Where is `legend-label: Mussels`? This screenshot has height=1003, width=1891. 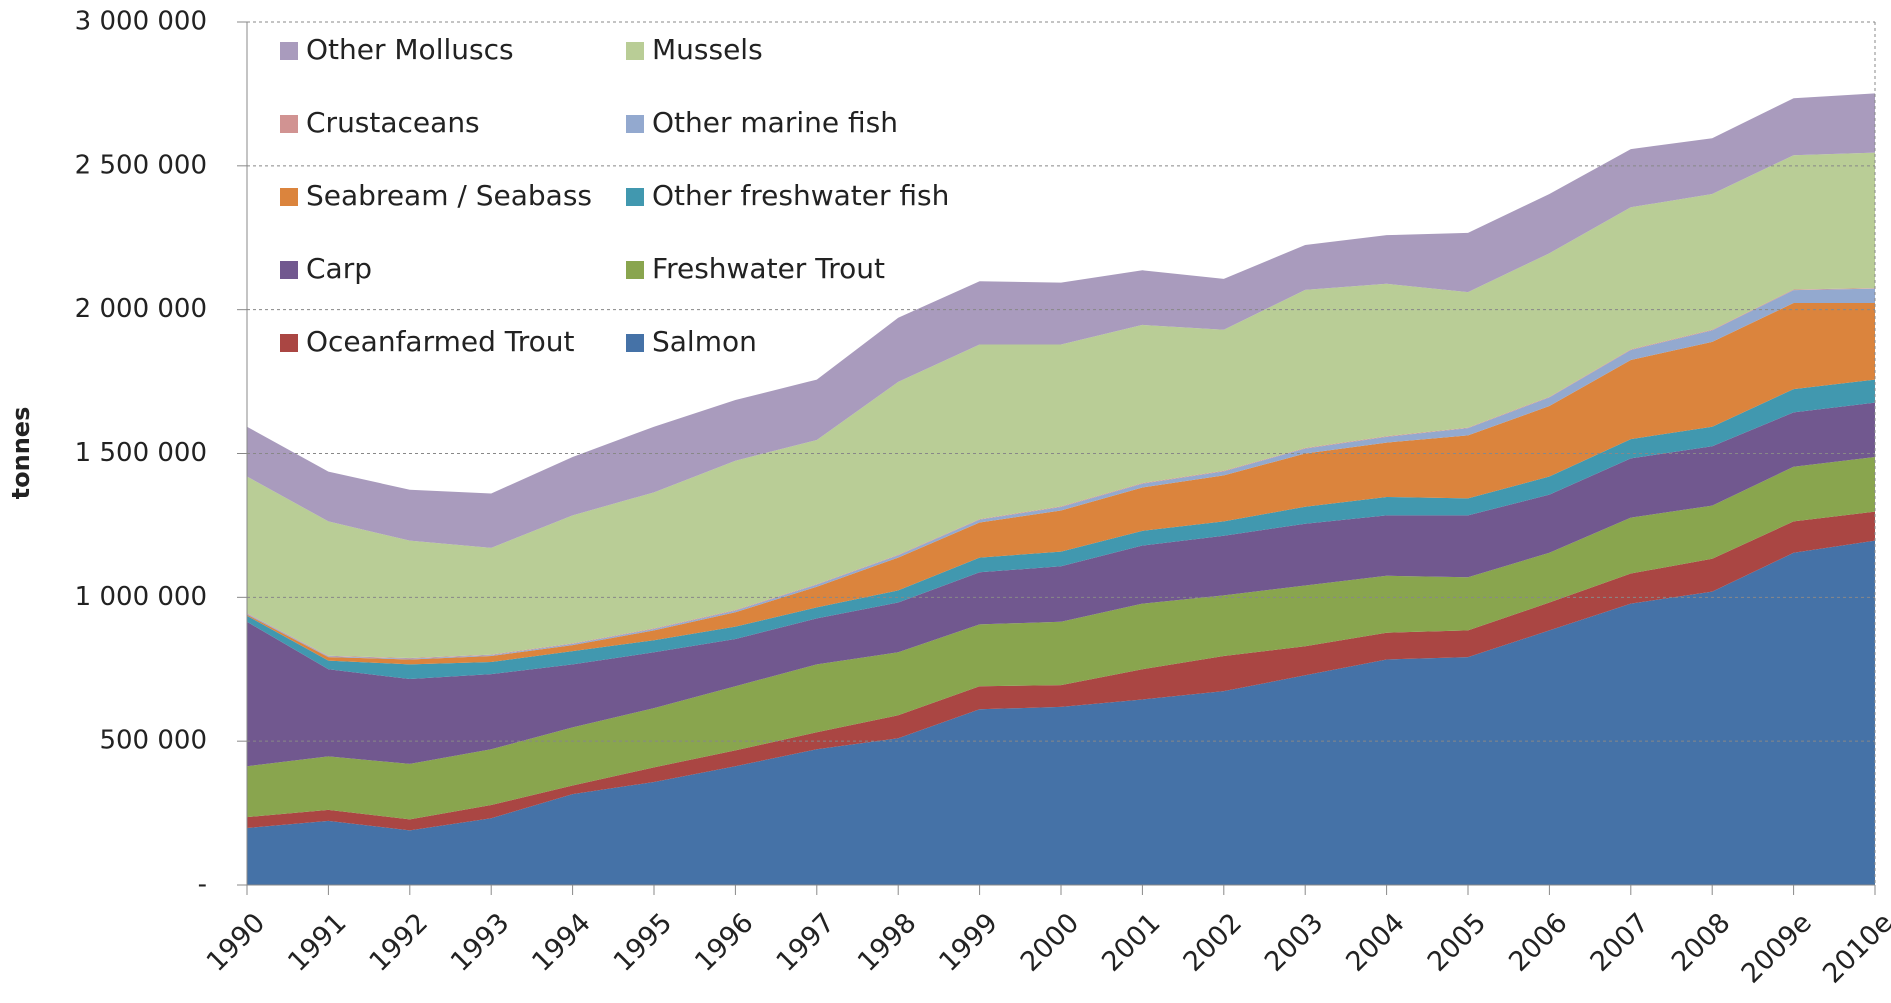 legend-label: Mussels is located at coordinates (707, 49).